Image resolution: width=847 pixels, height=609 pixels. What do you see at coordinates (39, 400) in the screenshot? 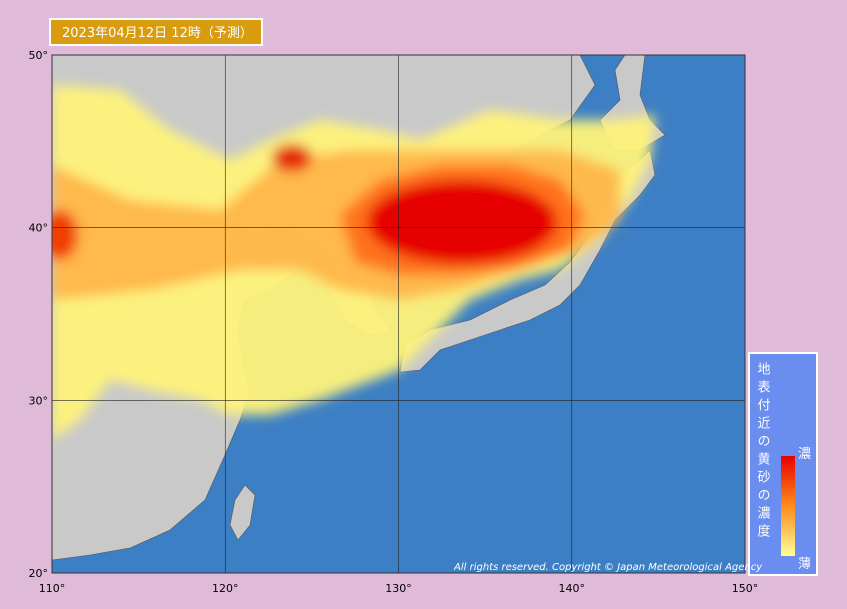
I see `lat-label: 30°` at bounding box center [39, 400].